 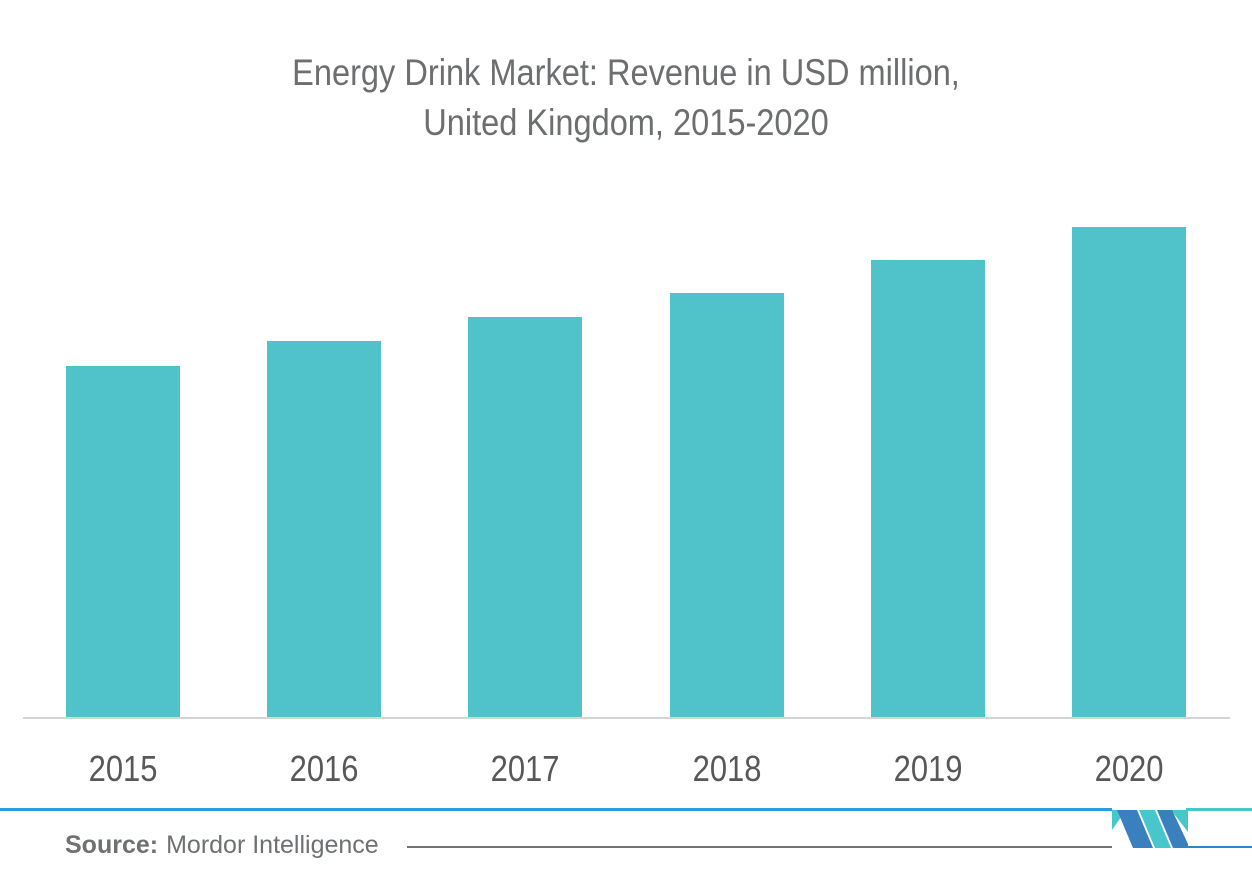 I want to click on logo-teal-right-triangle, so click(x=1179, y=821).